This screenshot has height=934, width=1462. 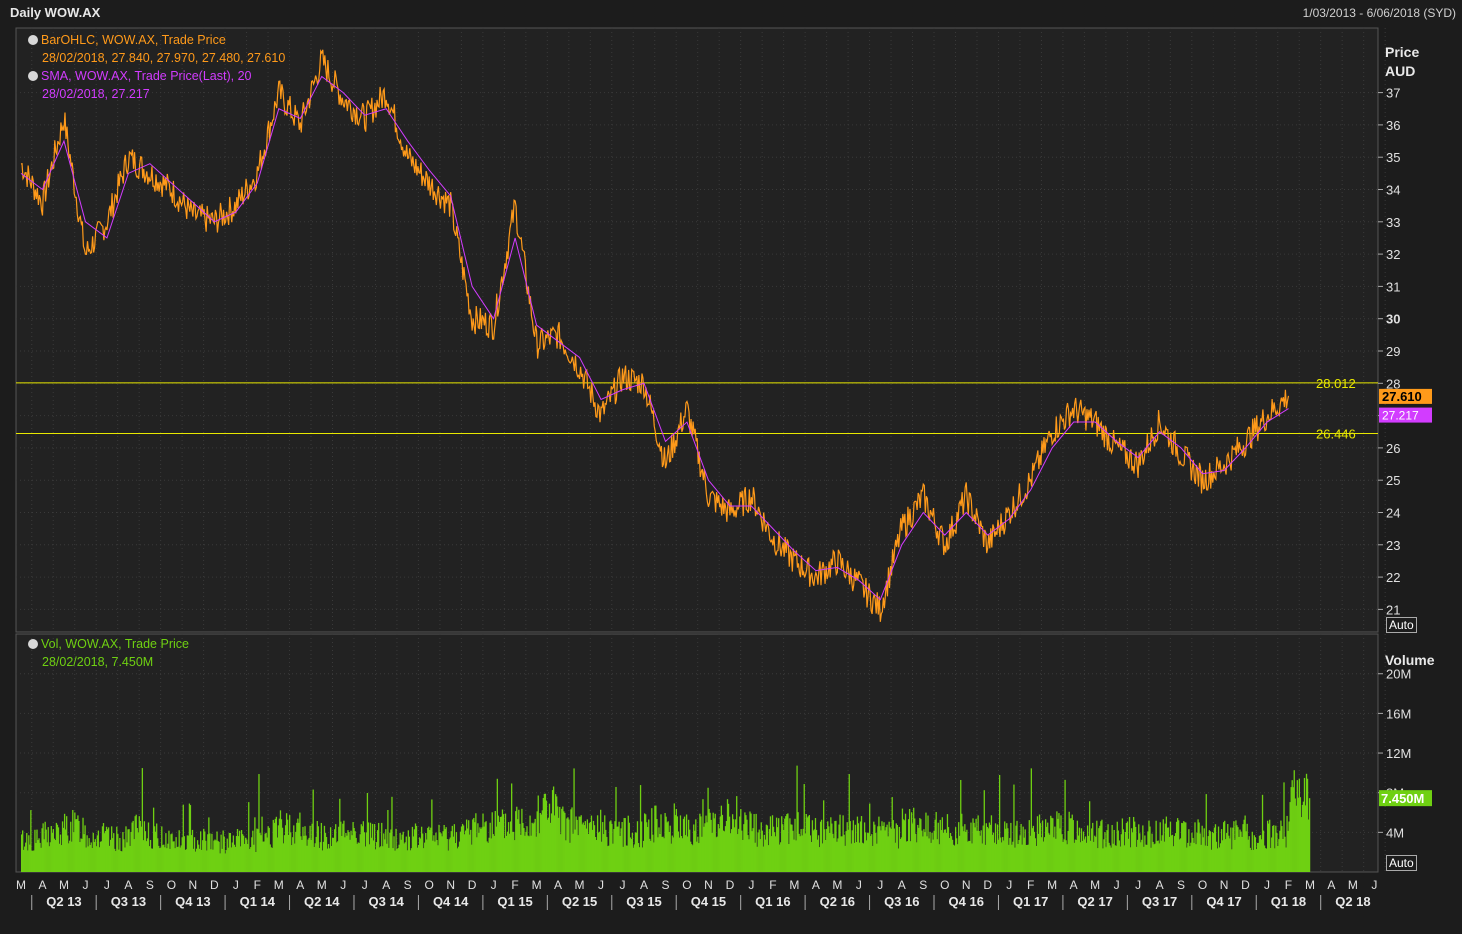 I want to click on x-month-label: A, so click(x=902, y=885).